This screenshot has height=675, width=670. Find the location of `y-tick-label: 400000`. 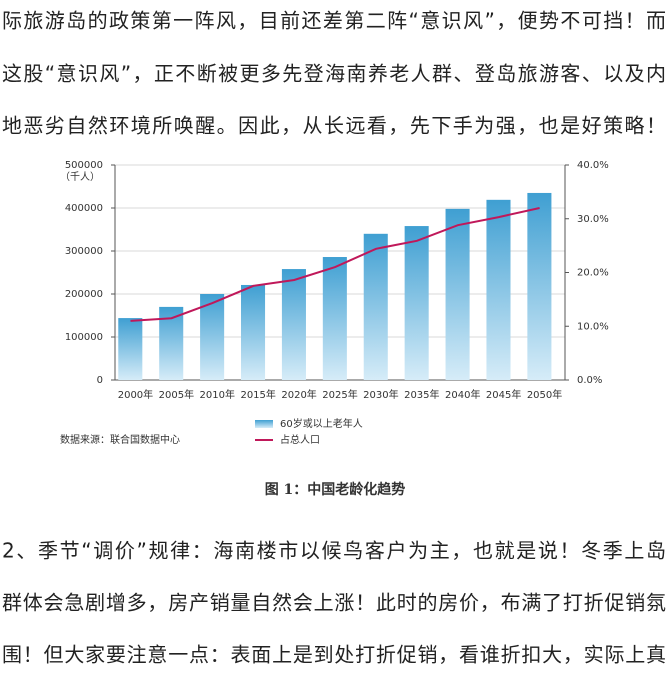

y-tick-label: 400000 is located at coordinates (84, 208).